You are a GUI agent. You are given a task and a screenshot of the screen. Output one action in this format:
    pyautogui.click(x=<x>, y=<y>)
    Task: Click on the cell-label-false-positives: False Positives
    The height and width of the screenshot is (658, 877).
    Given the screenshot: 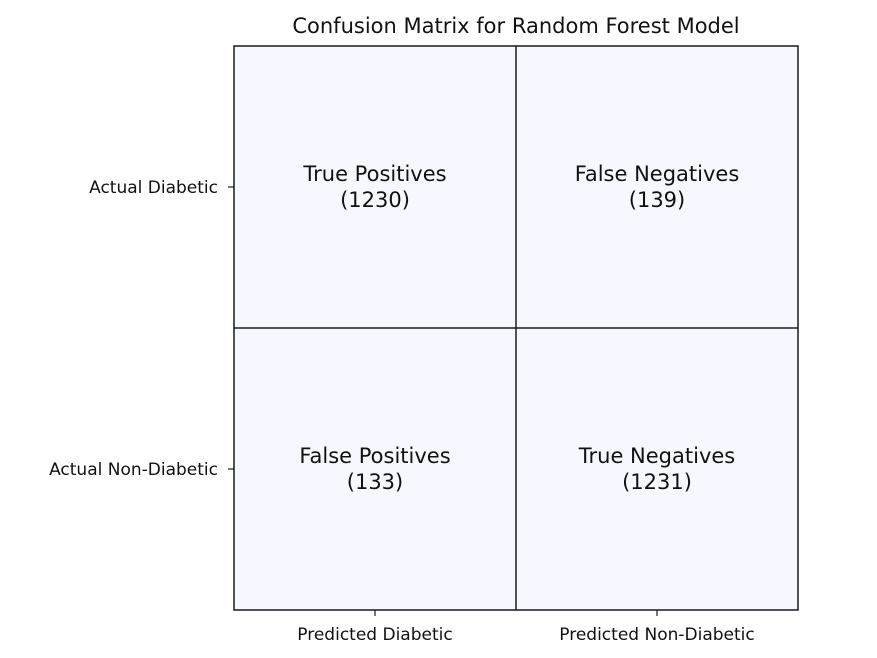 What is the action you would take?
    pyautogui.click(x=374, y=456)
    